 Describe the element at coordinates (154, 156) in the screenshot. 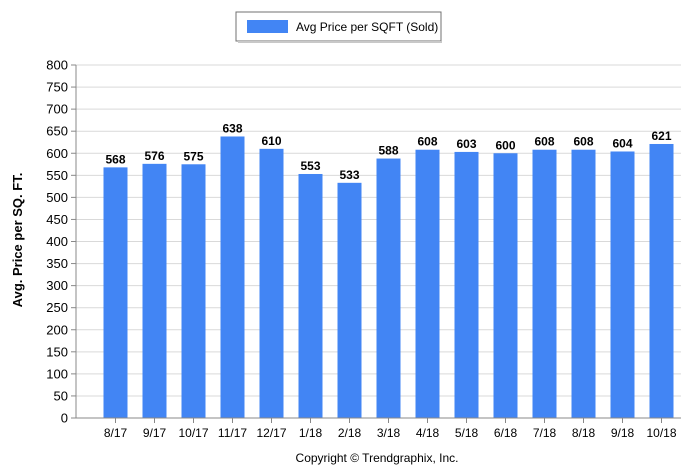

I see `data-label: 576` at that location.